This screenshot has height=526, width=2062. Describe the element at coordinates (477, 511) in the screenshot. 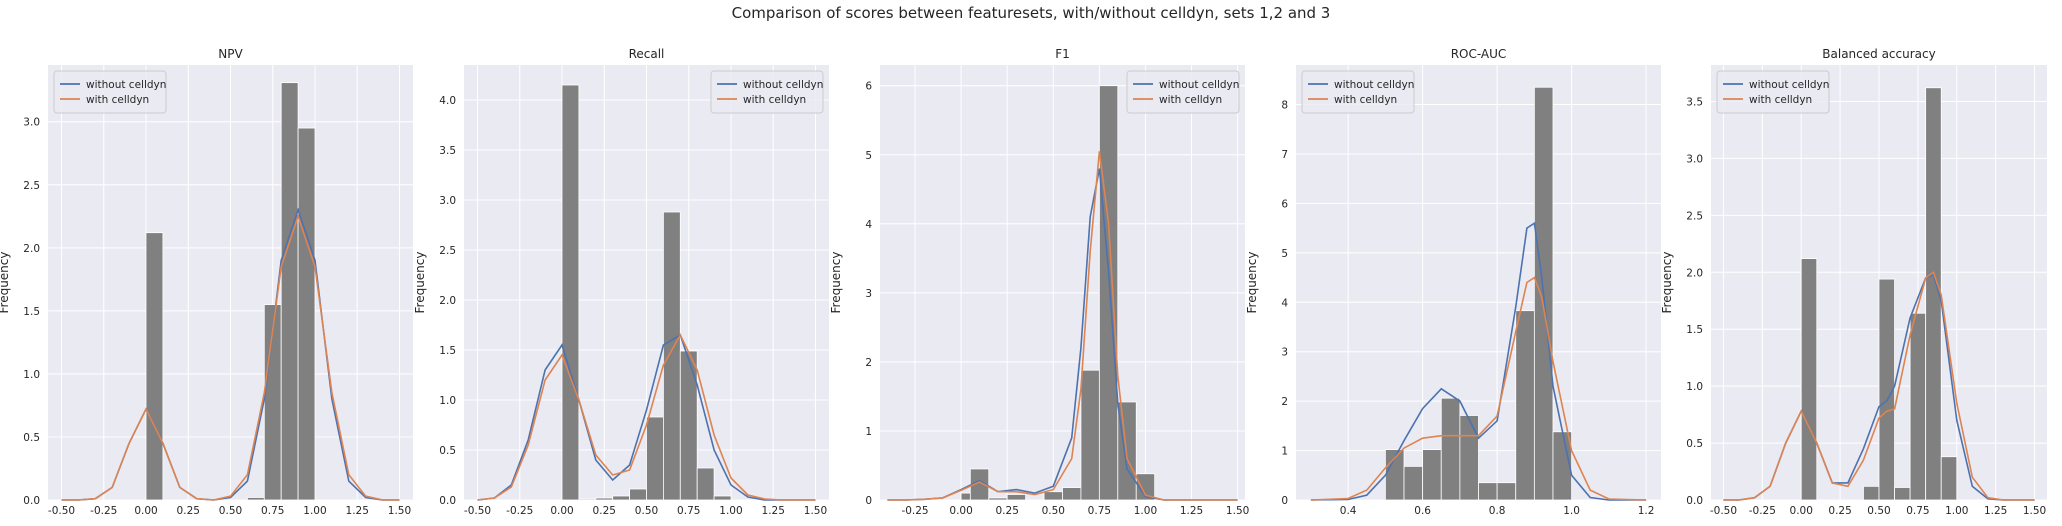

I see `x-tick-label: -0.50` at that location.